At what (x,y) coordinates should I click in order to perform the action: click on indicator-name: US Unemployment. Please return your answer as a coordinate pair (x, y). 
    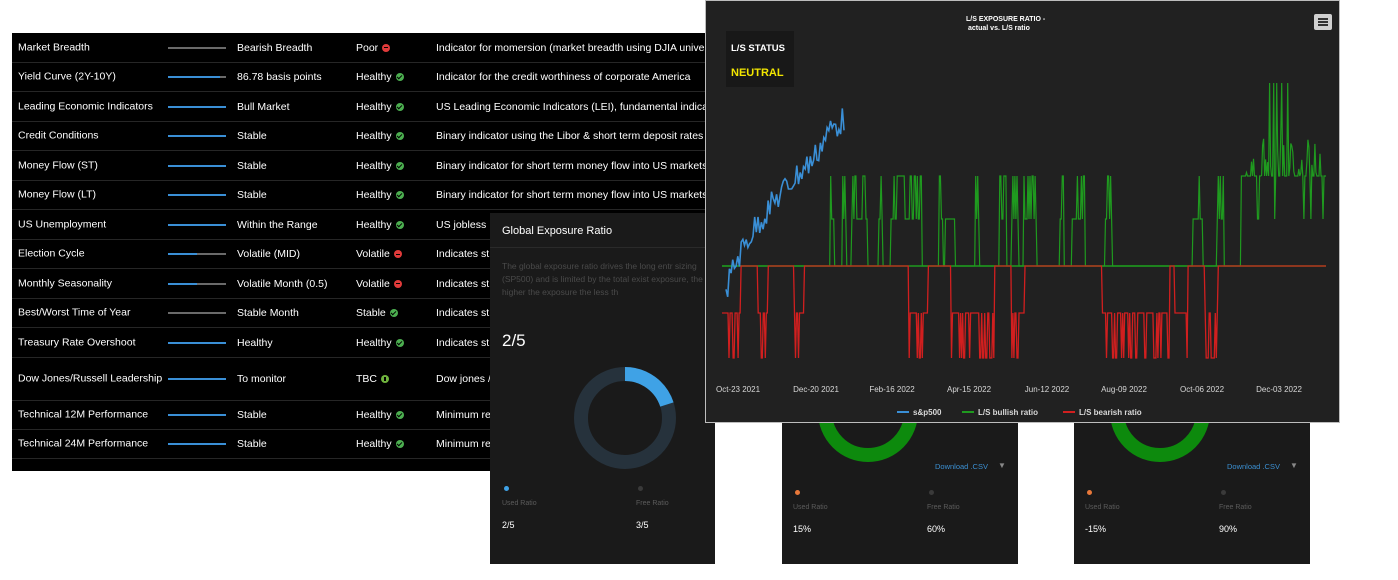
    Looking at the image, I should click on (62, 224).